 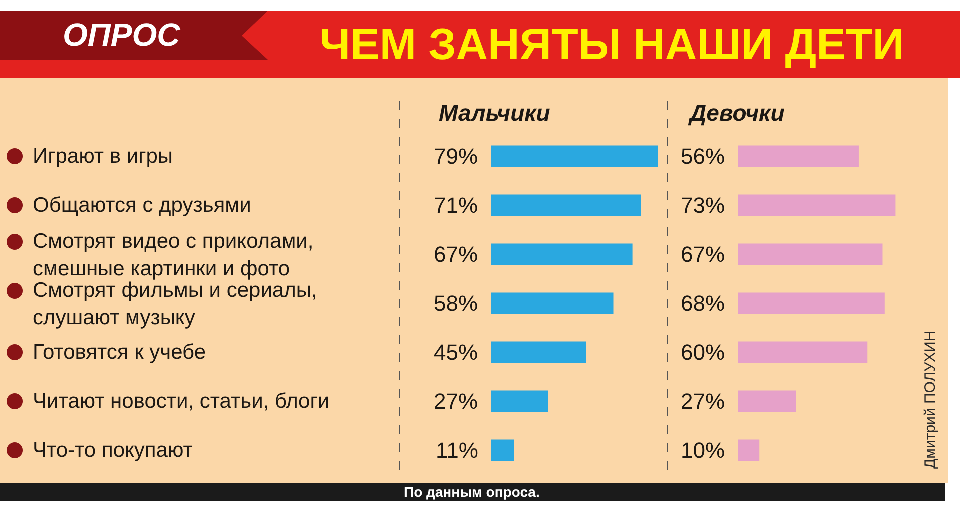 What do you see at coordinates (703, 450) in the screenshot?
I see `data-label: 10%` at bounding box center [703, 450].